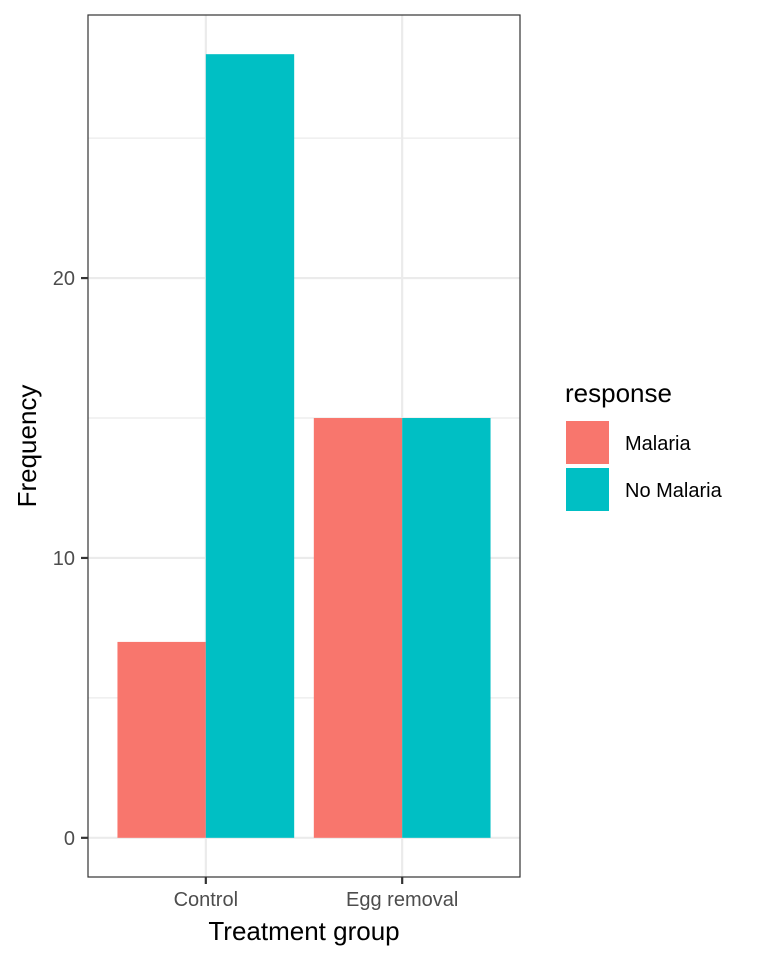 This screenshot has height=965, width=768. I want to click on y-tick-label: 0, so click(69, 839).